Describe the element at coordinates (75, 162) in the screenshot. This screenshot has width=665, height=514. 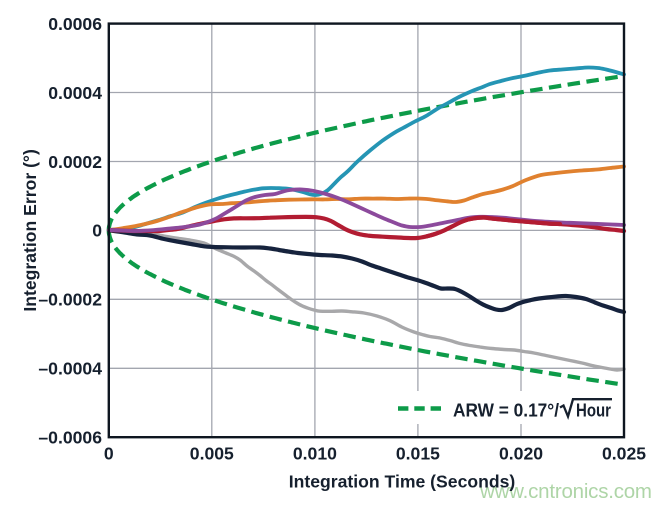
I see `svg-text: 0.0002` at that location.